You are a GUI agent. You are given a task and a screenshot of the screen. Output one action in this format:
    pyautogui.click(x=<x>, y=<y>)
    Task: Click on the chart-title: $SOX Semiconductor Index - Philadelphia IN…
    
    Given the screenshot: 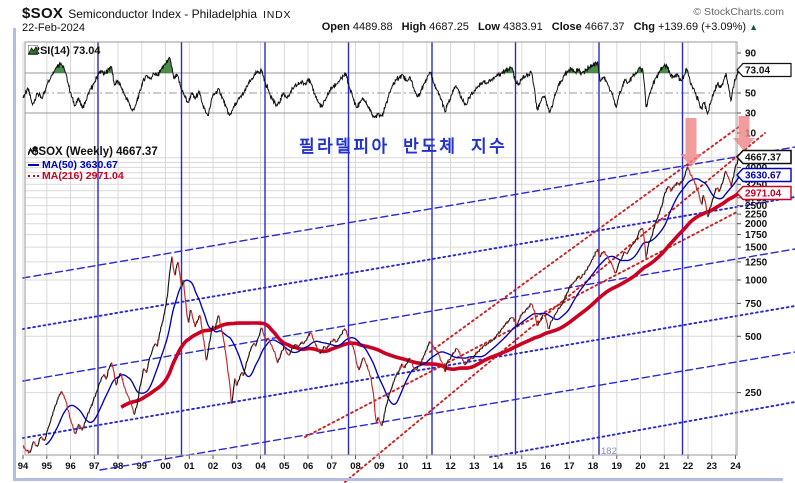 What is the action you would take?
    pyautogui.click(x=156, y=14)
    